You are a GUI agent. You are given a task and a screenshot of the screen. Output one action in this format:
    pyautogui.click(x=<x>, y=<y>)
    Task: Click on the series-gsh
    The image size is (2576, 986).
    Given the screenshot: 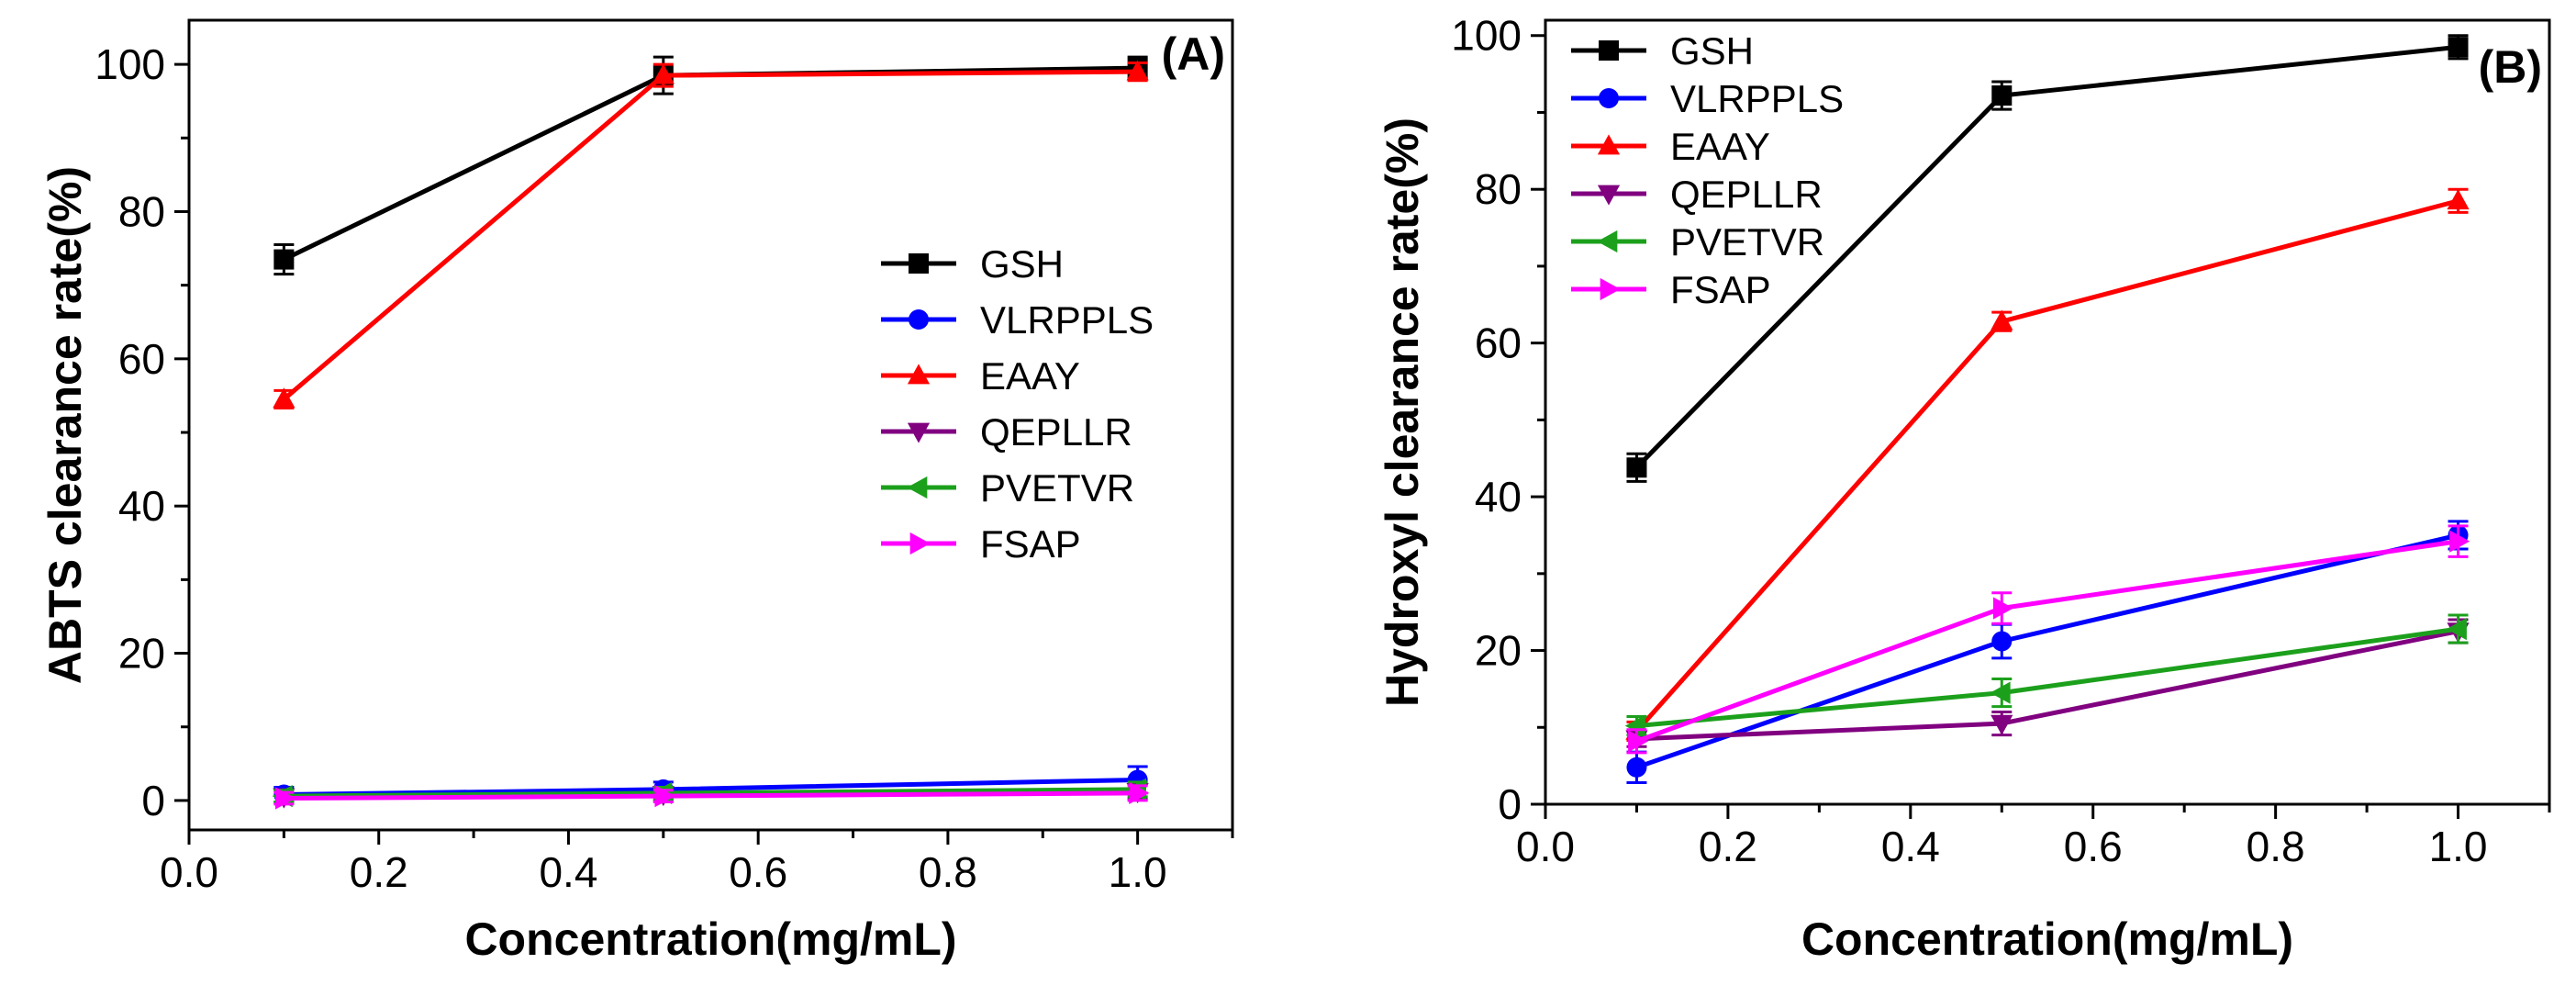 What is the action you would take?
    pyautogui.click(x=2048, y=258)
    